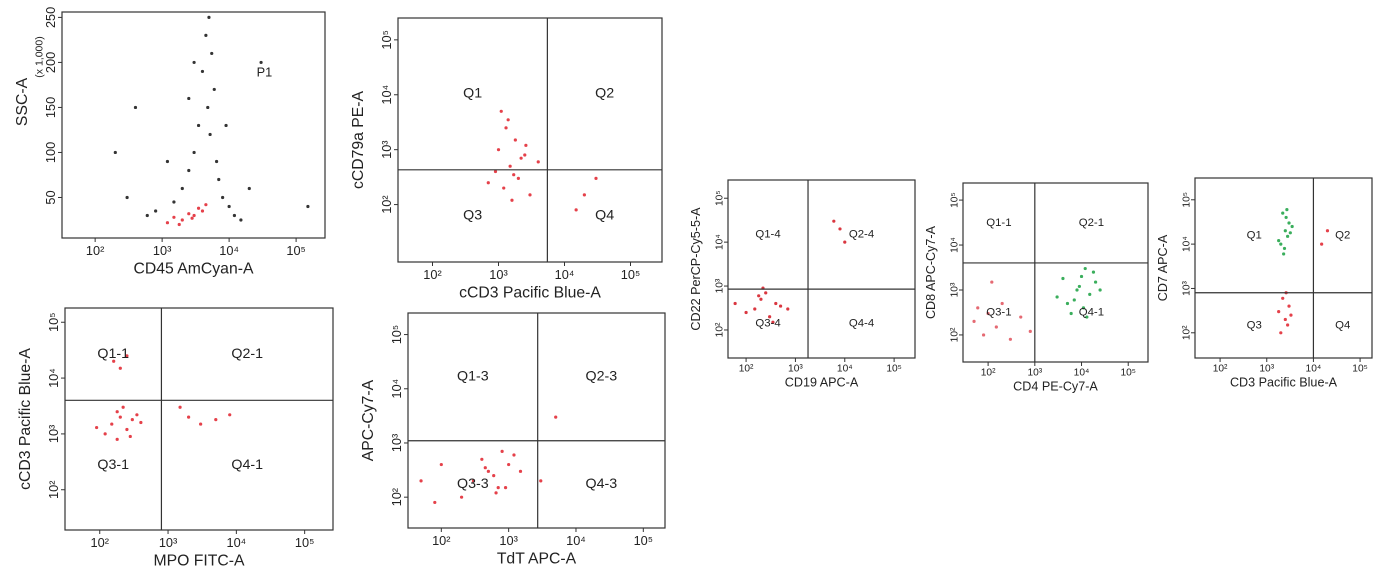  What do you see at coordinates (1342, 325) in the screenshot?
I see `quadrant-label: Q4` at bounding box center [1342, 325].